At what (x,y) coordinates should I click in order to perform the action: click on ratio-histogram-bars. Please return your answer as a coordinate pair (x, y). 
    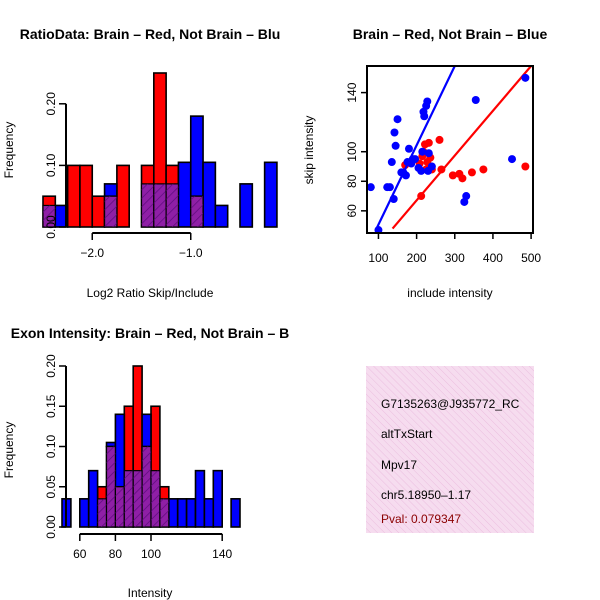
    Looking at the image, I should click on (160, 150).